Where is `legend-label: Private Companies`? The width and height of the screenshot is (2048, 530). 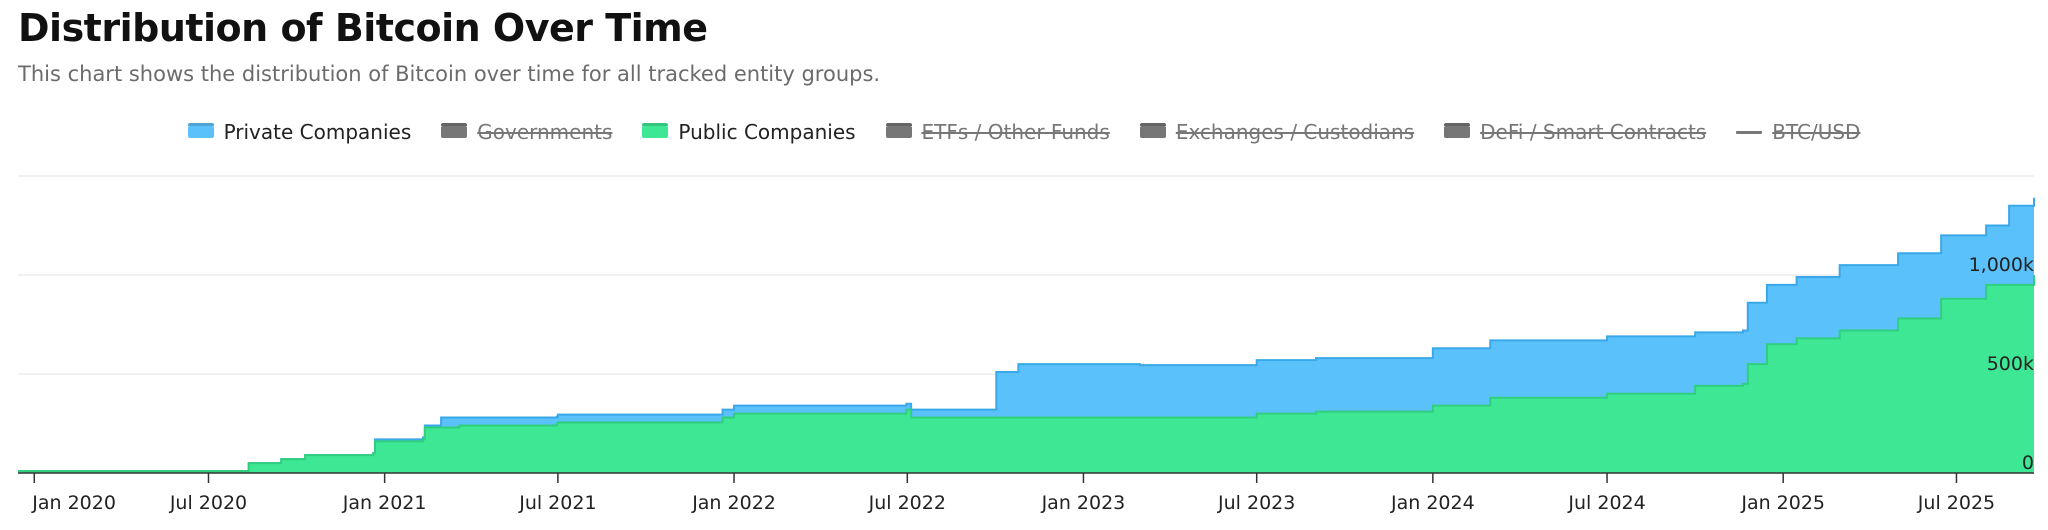
legend-label: Private Companies is located at coordinates (317, 132).